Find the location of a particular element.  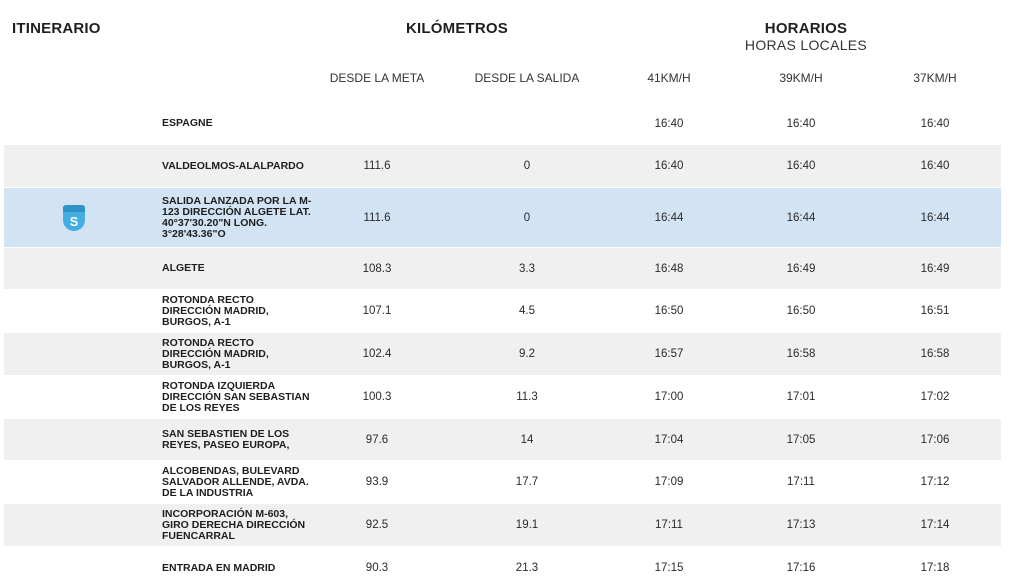

row-place: ALGETE is located at coordinates (183, 268).